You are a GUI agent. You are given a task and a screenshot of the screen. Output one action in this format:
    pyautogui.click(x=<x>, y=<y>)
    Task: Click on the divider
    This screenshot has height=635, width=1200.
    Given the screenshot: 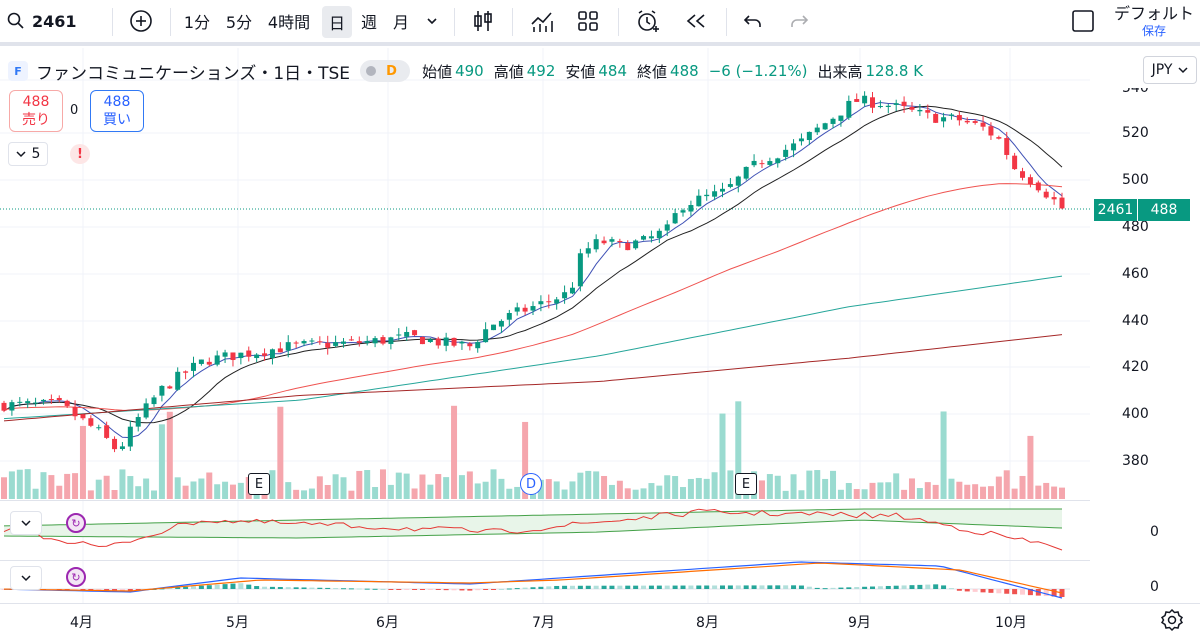 What is the action you would take?
    pyautogui.click(x=454, y=22)
    